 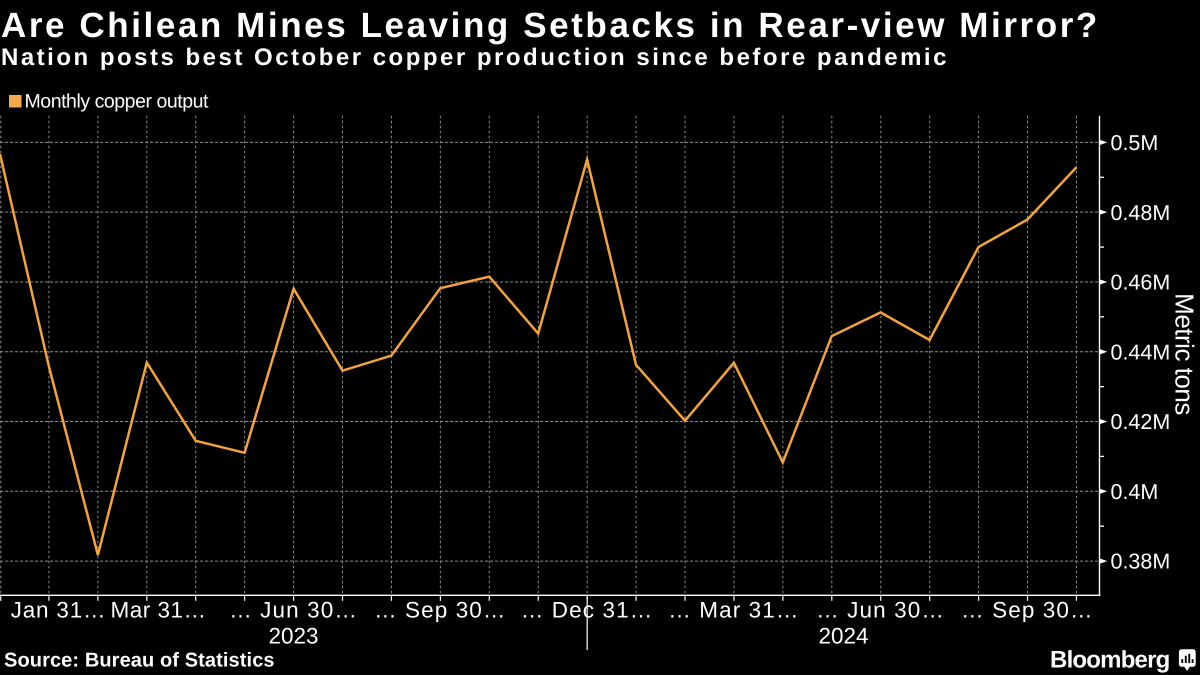 I want to click on svg-text: Metric tons, so click(x=1185, y=354).